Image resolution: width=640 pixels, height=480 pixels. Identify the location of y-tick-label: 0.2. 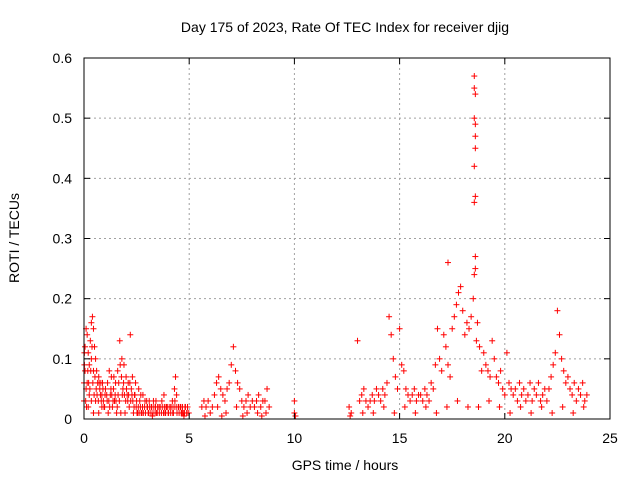
(63, 299).